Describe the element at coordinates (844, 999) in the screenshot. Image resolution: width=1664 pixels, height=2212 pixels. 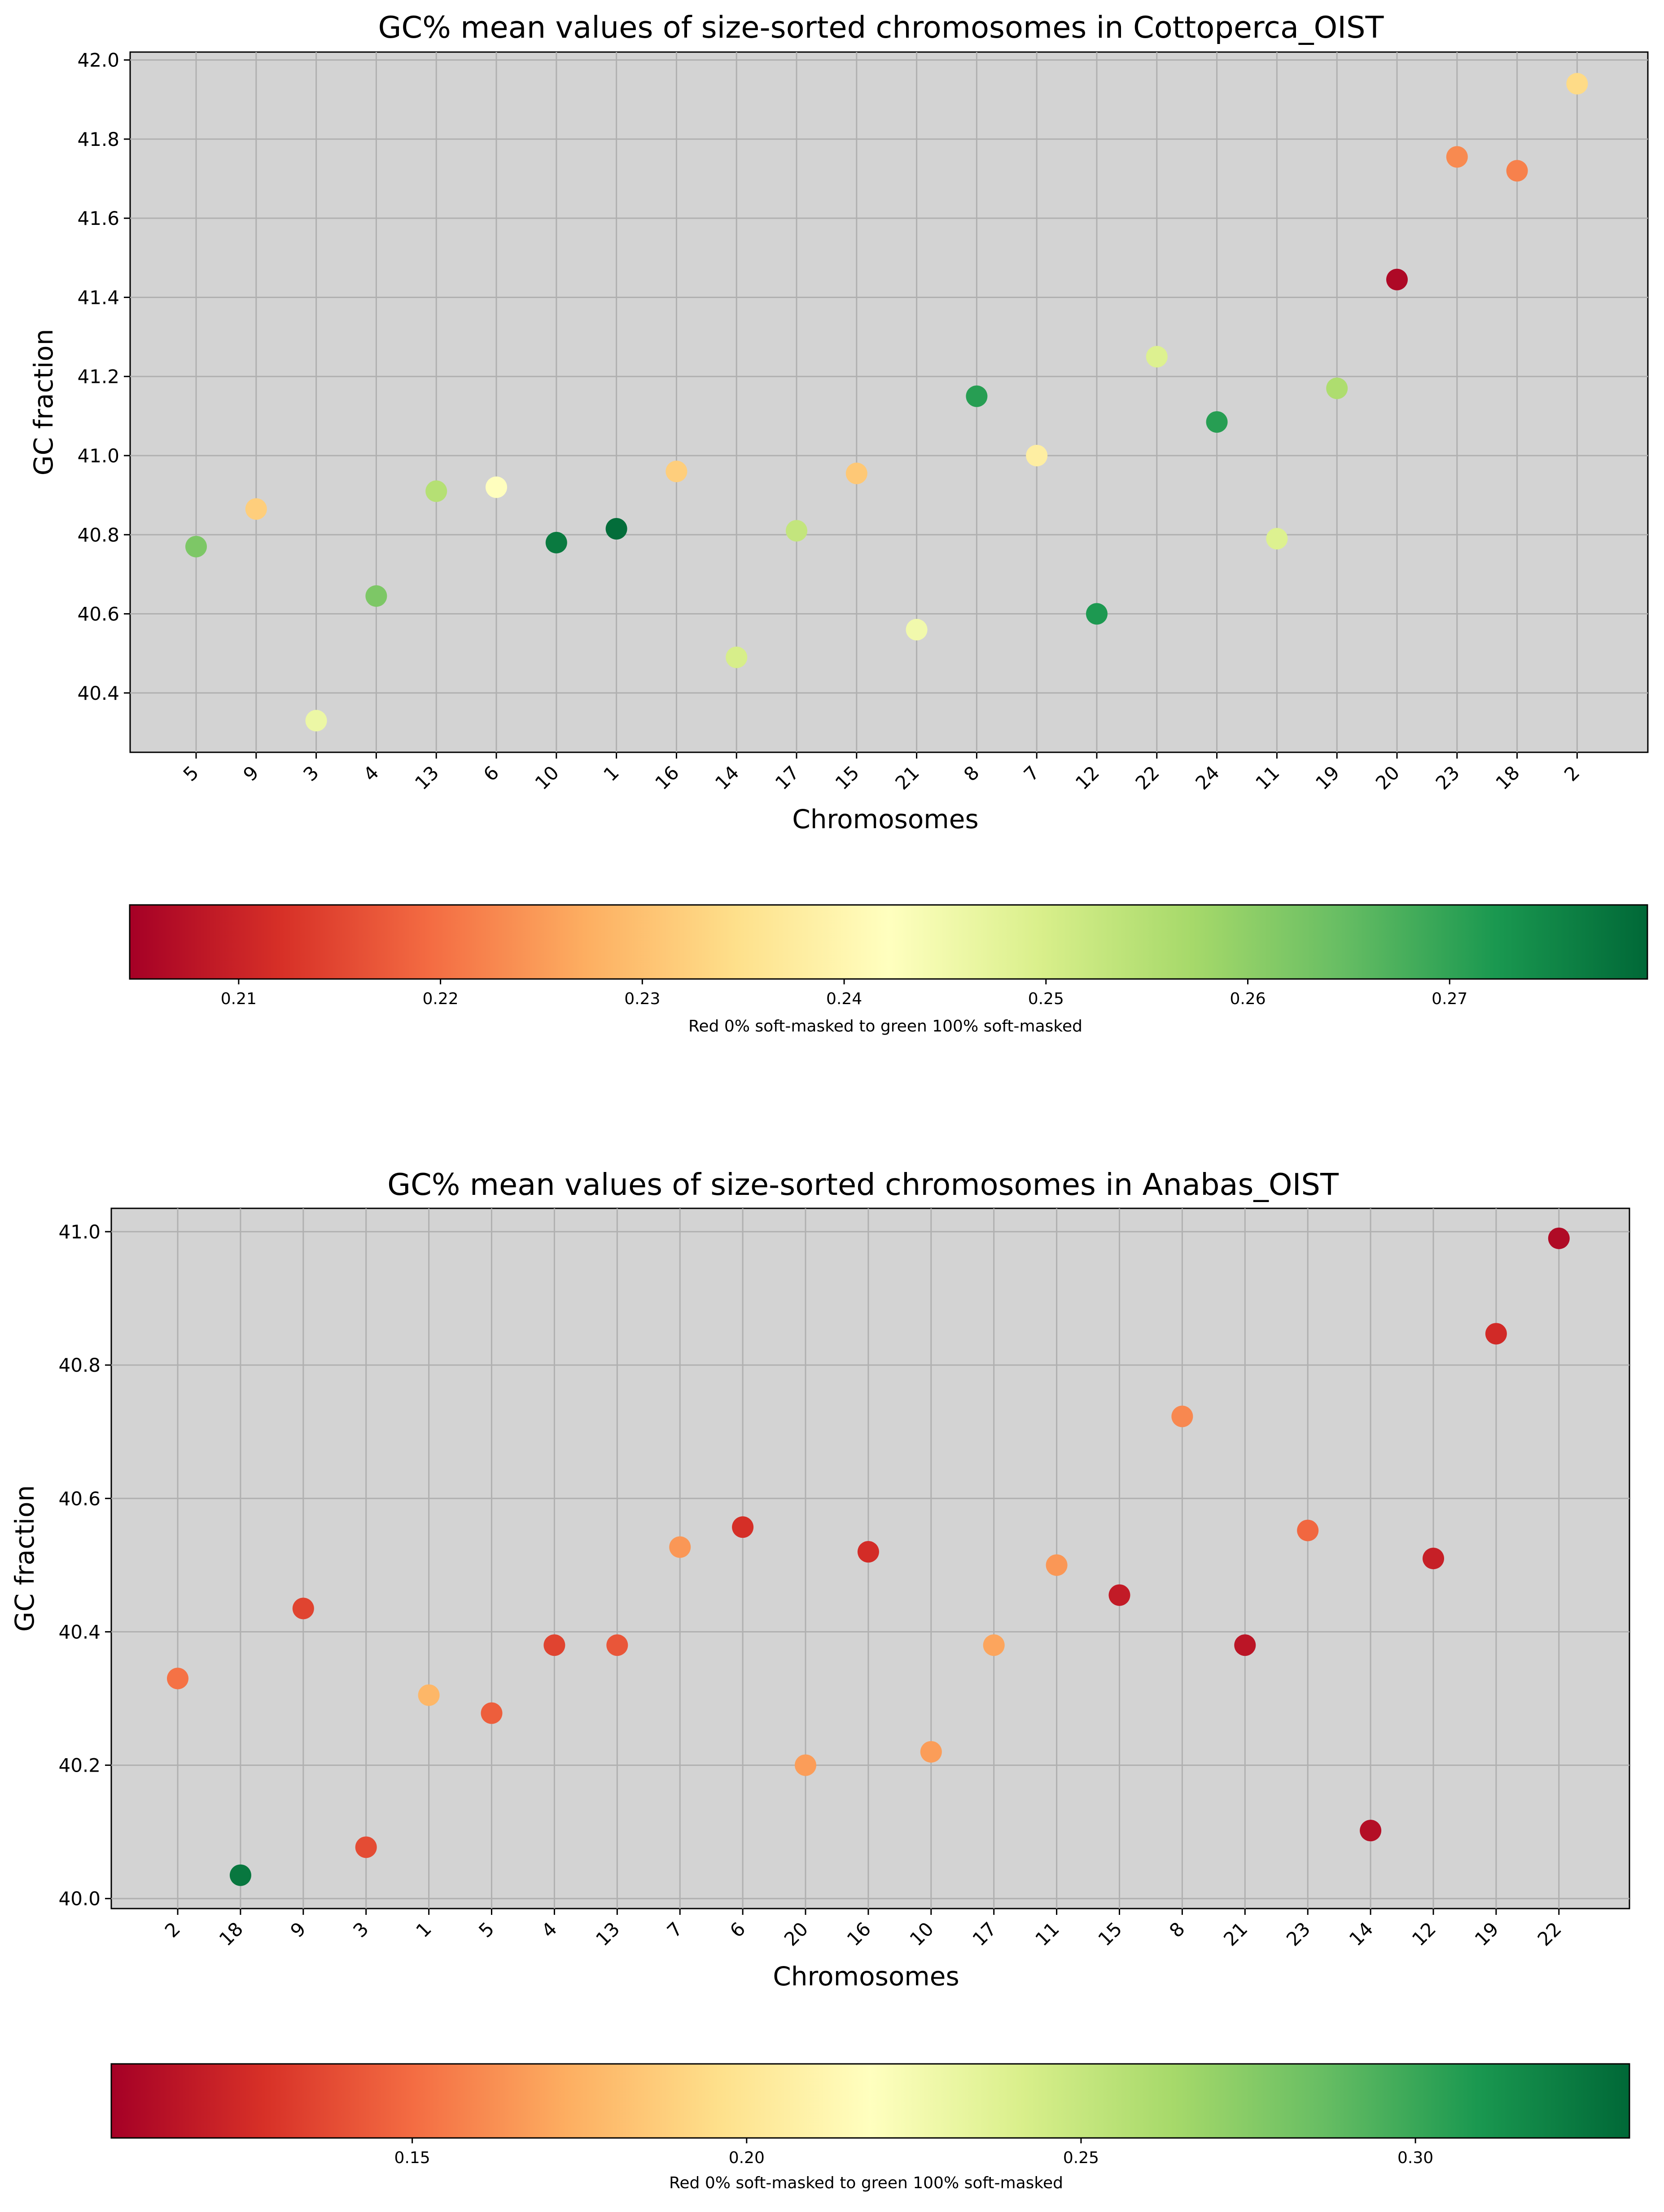
I see `colorbar-tick-label: 0.24` at that location.